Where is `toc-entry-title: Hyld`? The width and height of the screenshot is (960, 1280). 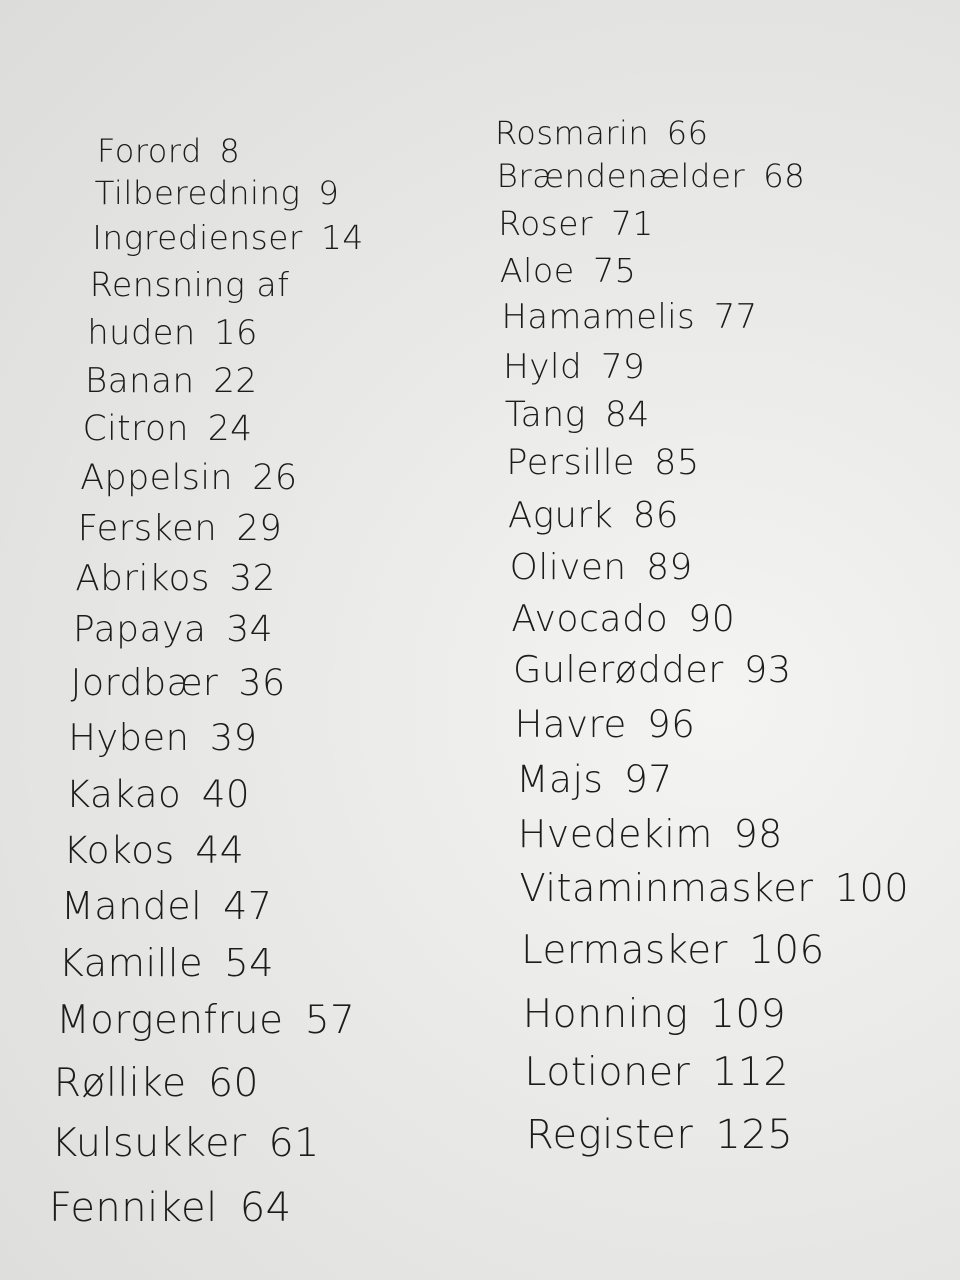 toc-entry-title: Hyld is located at coordinates (543, 367).